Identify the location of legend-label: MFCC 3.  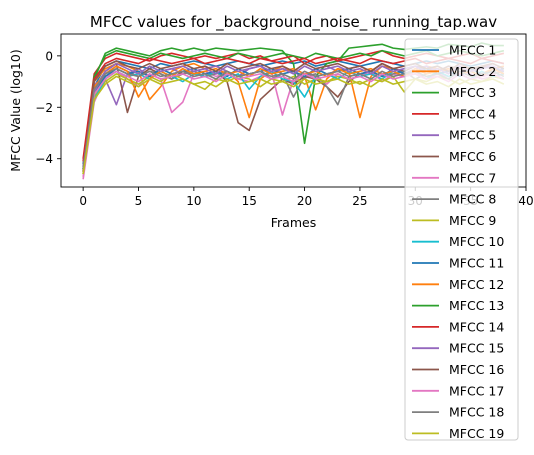
(472, 92).